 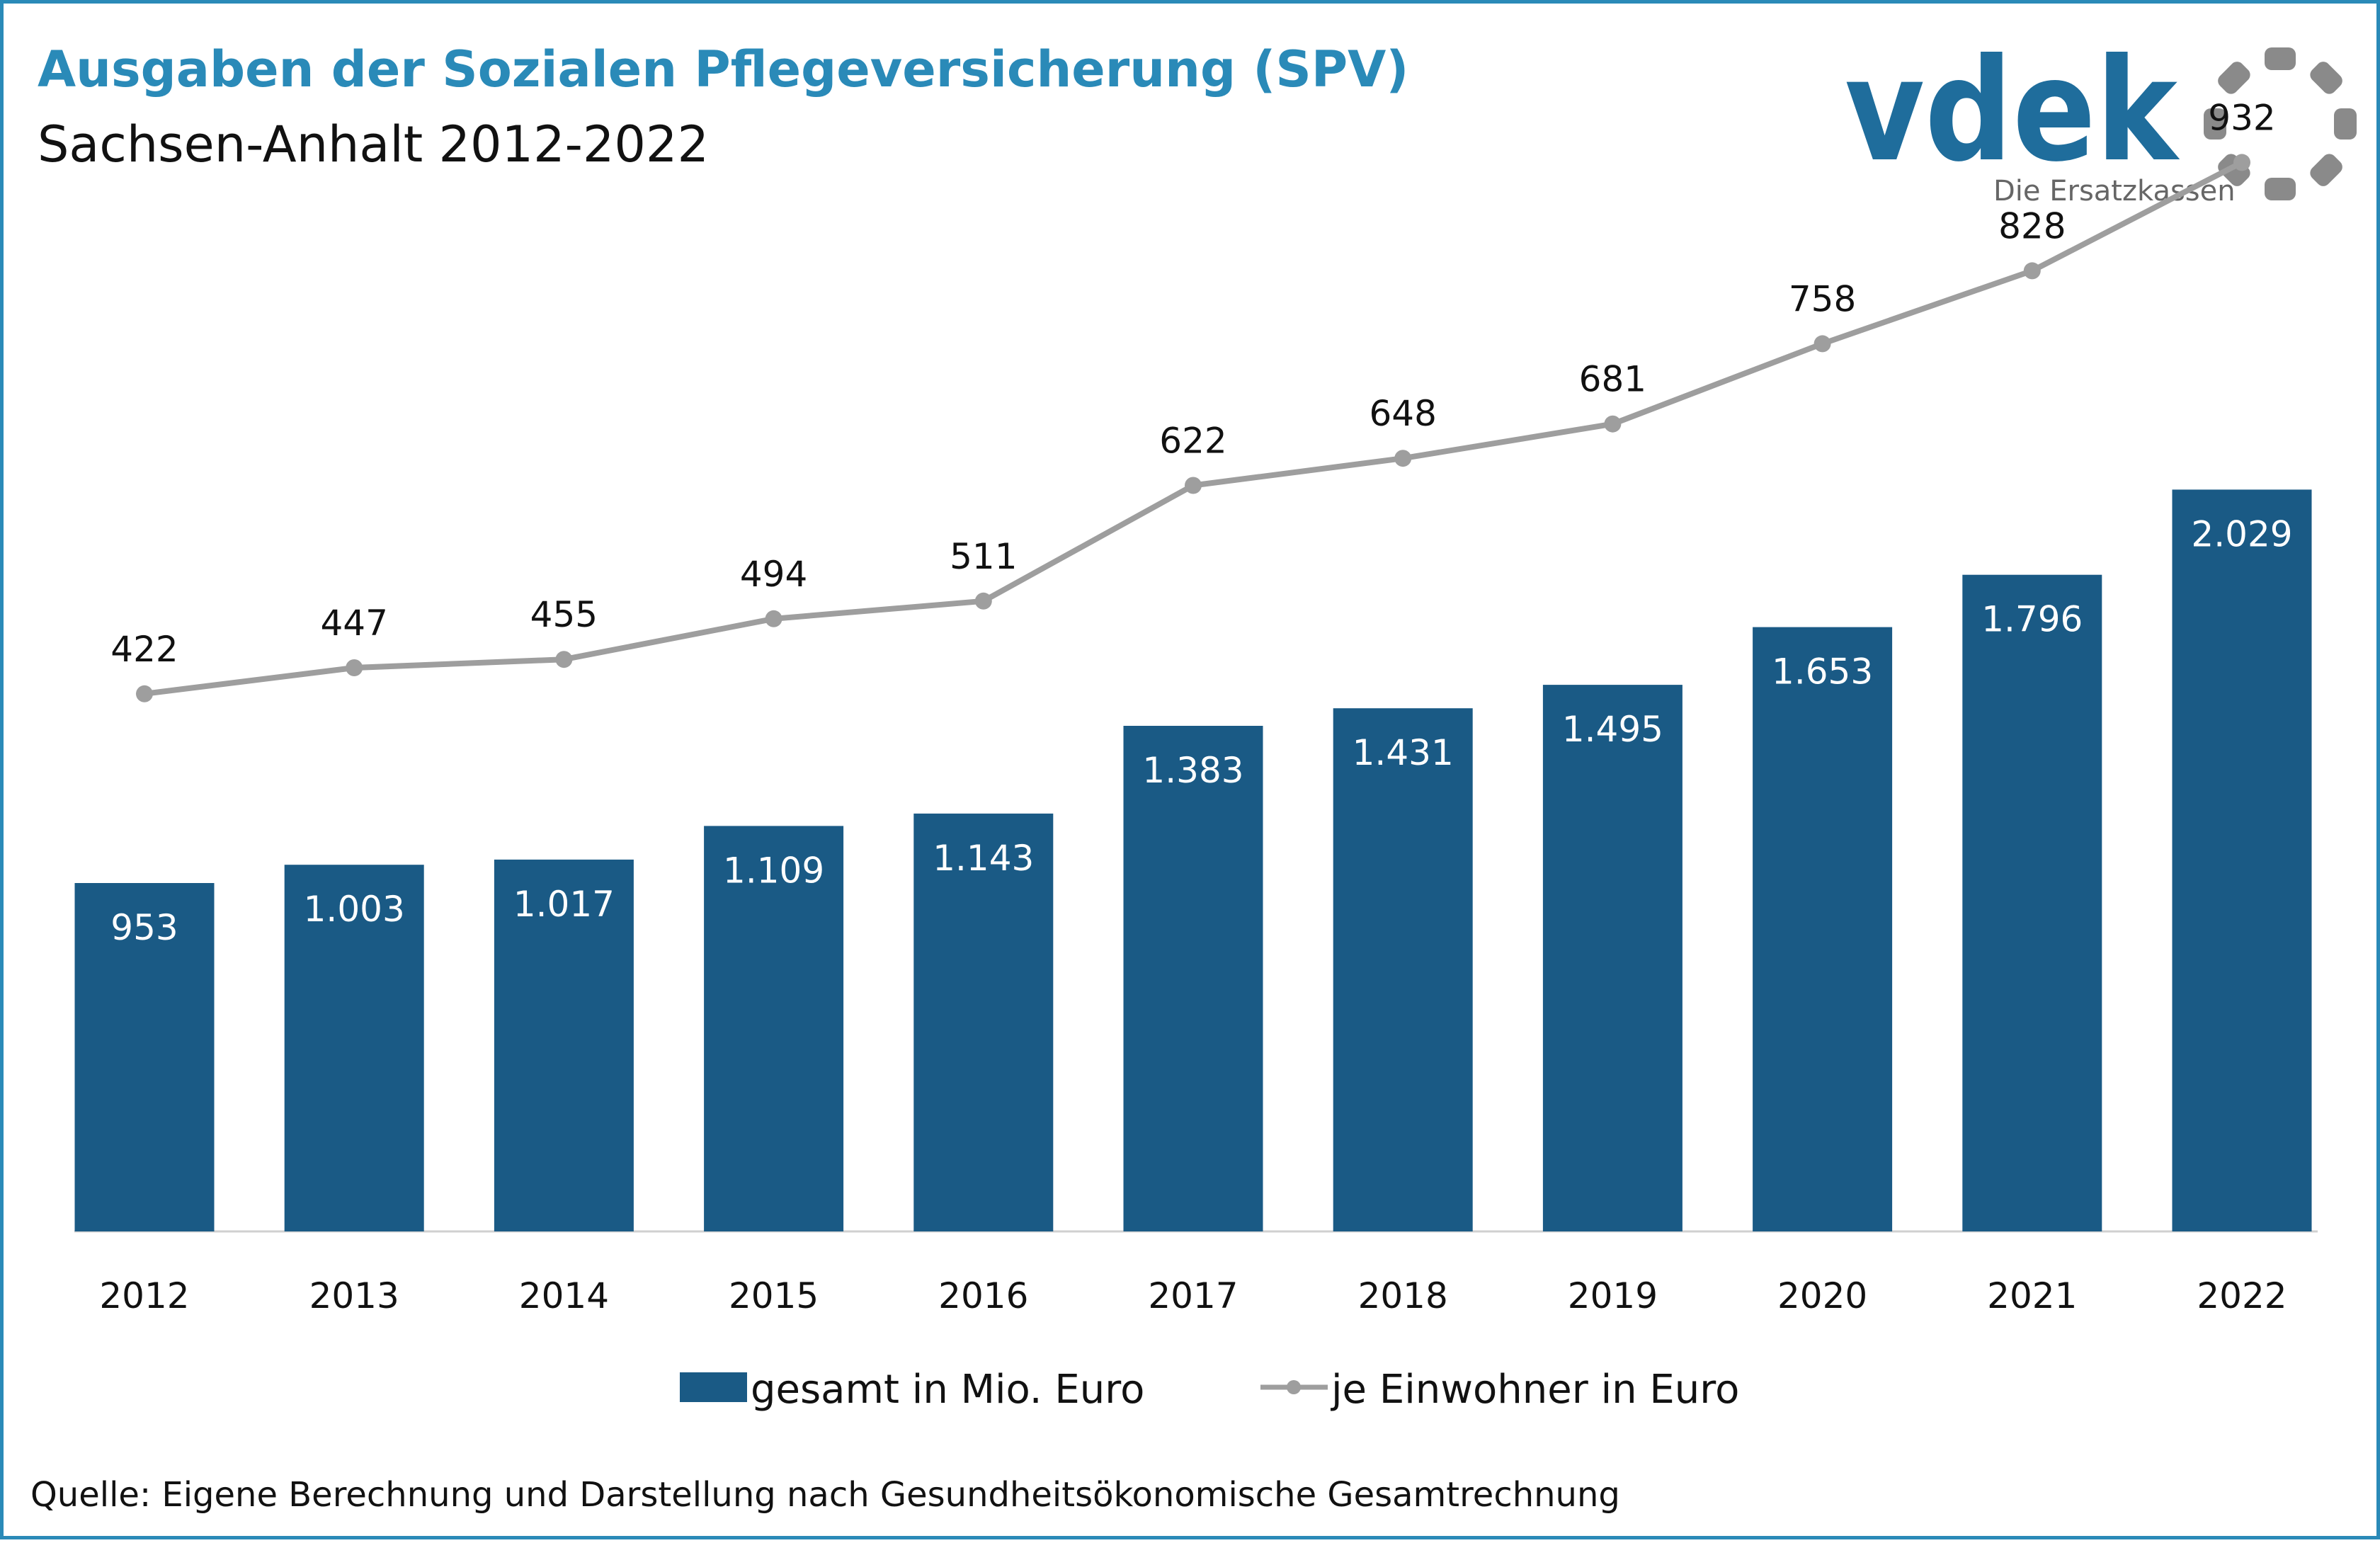 What do you see at coordinates (1192, 770) in the screenshot?
I see `bar-label-2017: 1.383` at bounding box center [1192, 770].